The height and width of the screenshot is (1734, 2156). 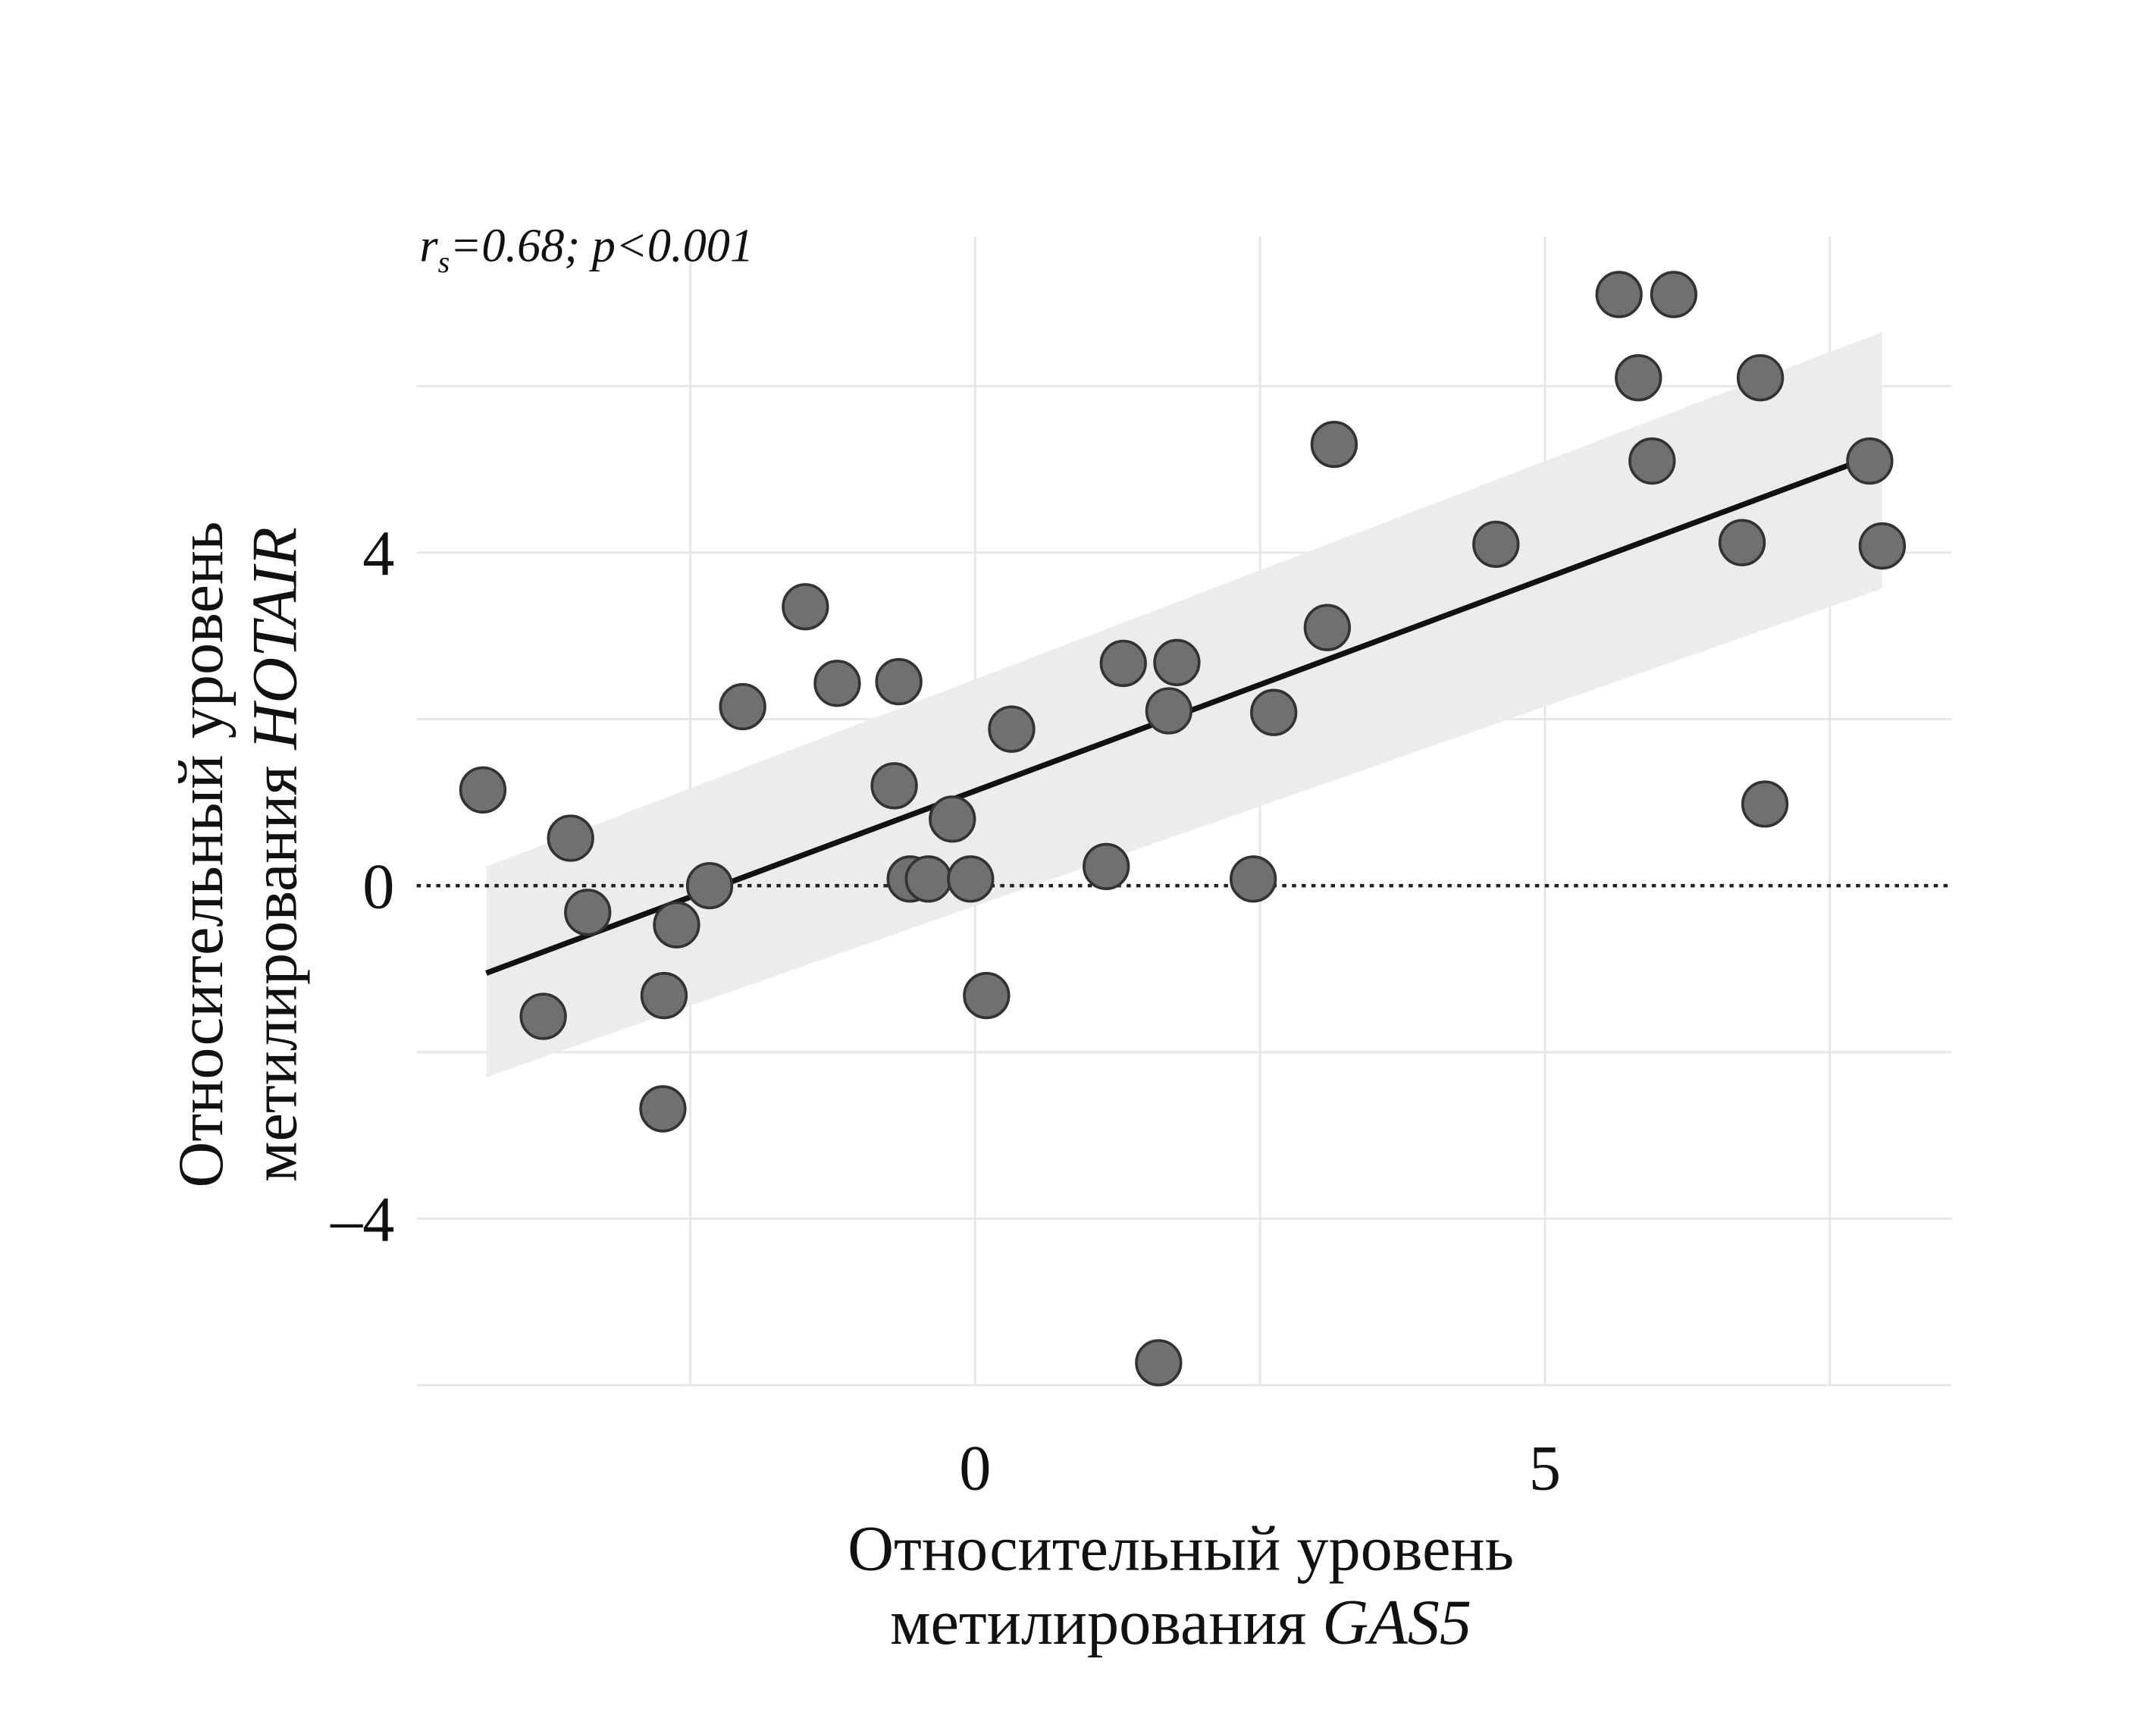 What do you see at coordinates (275, 966) in the screenshot?
I see `y-axis-title-prefix: метилирования` at bounding box center [275, 966].